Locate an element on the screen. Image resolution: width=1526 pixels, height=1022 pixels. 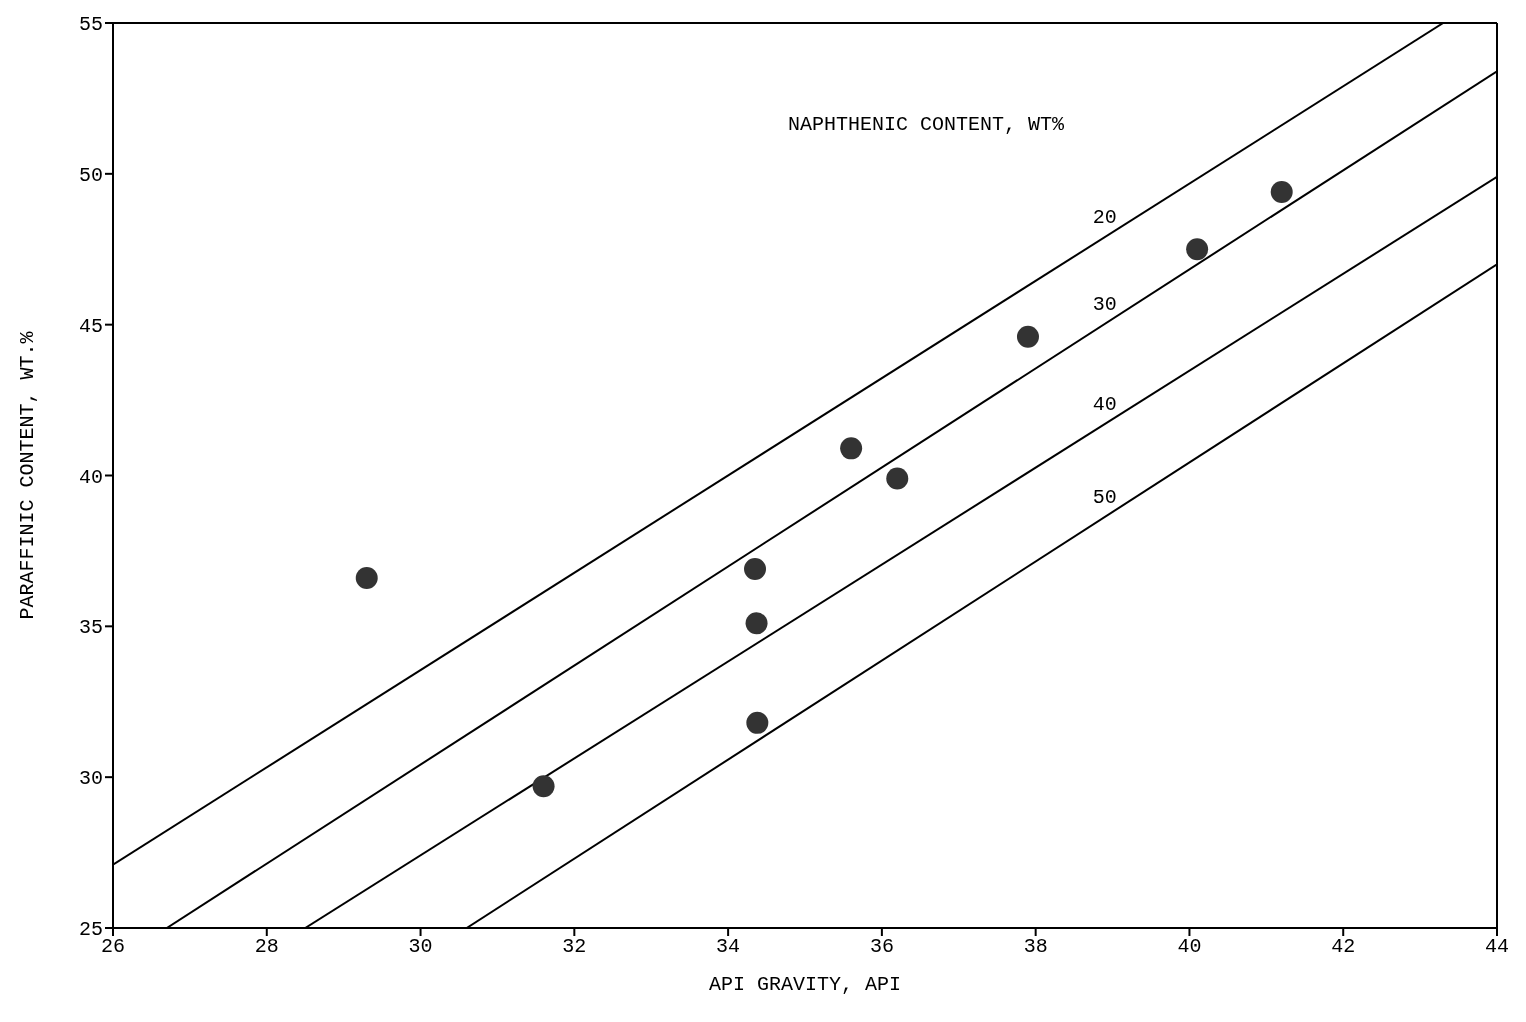
x-tick-label: 38 is located at coordinates (1035, 947).